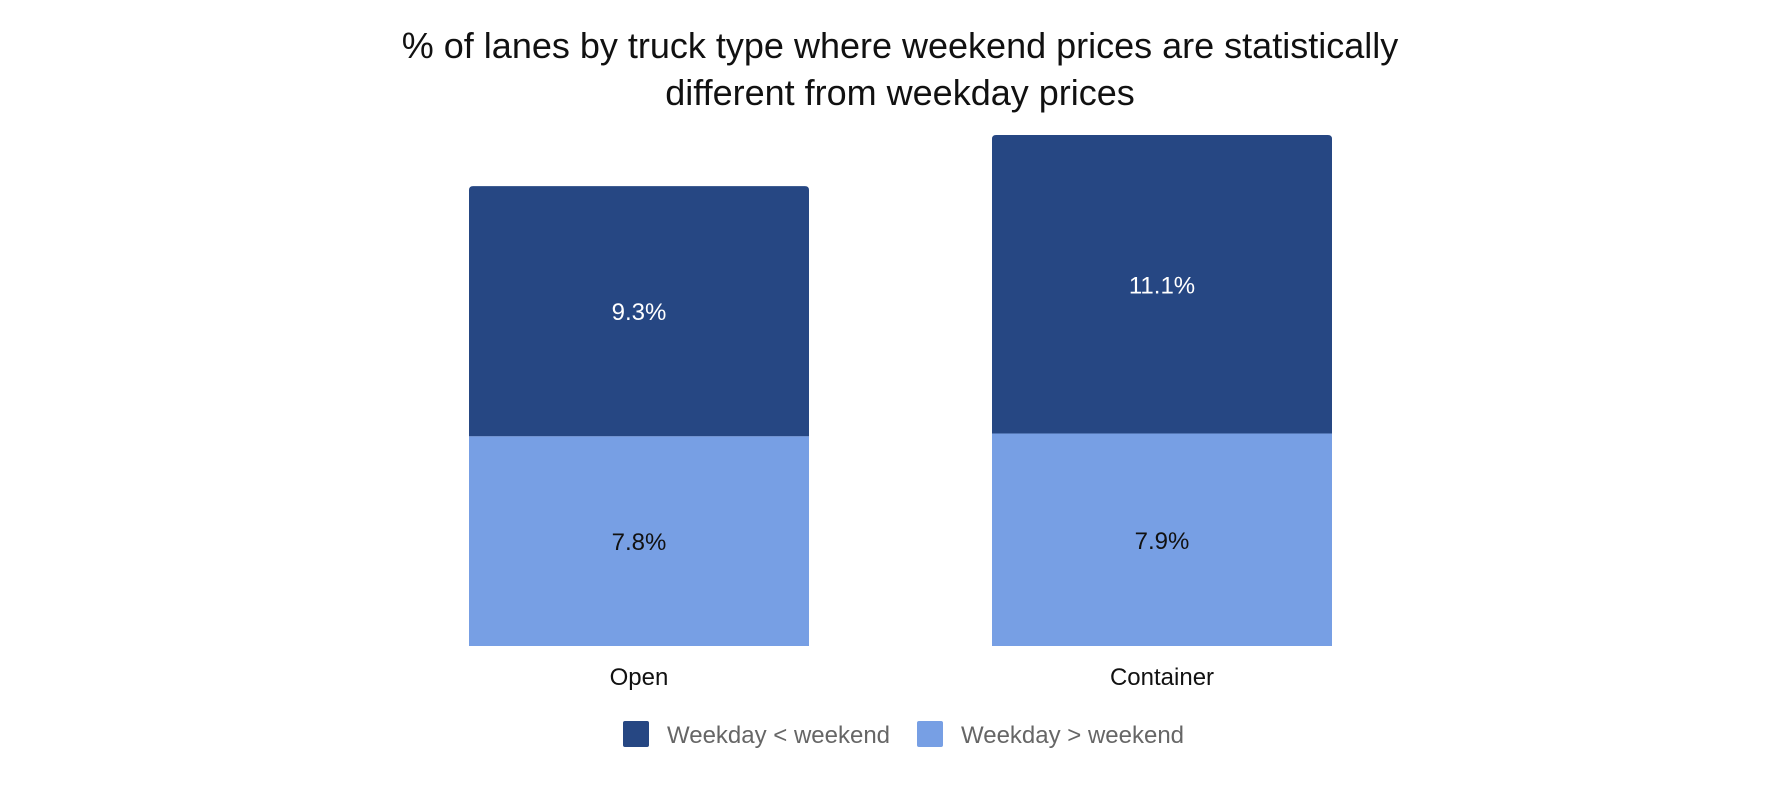  I want to click on chart-title-line-2: different from weekday prices, so click(900, 92).